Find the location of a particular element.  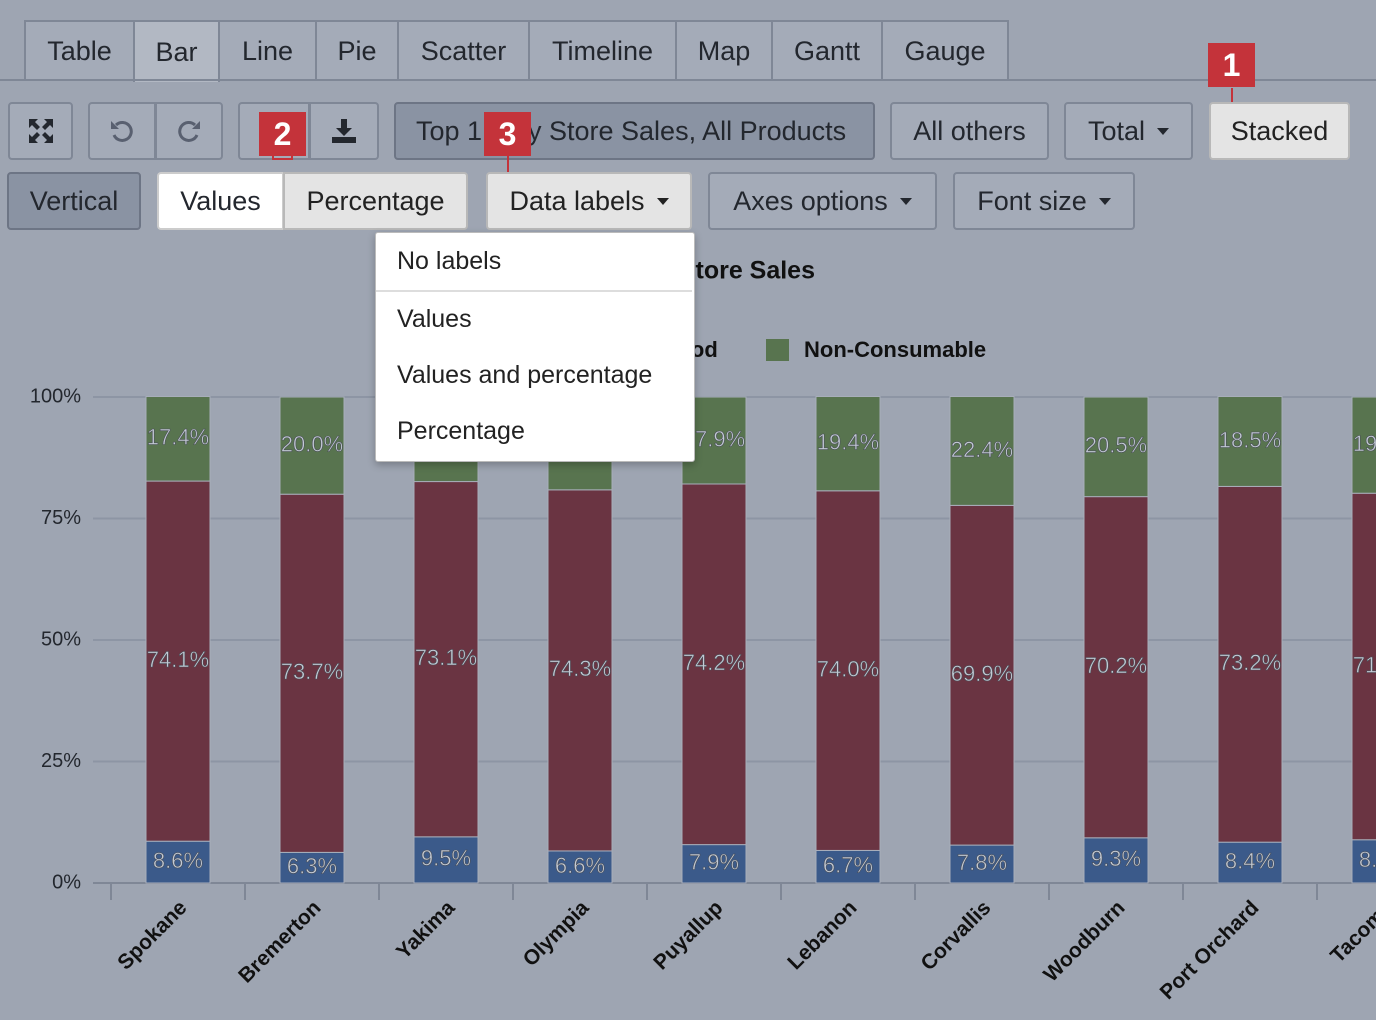

data-label: 8.6% is located at coordinates (178, 860).